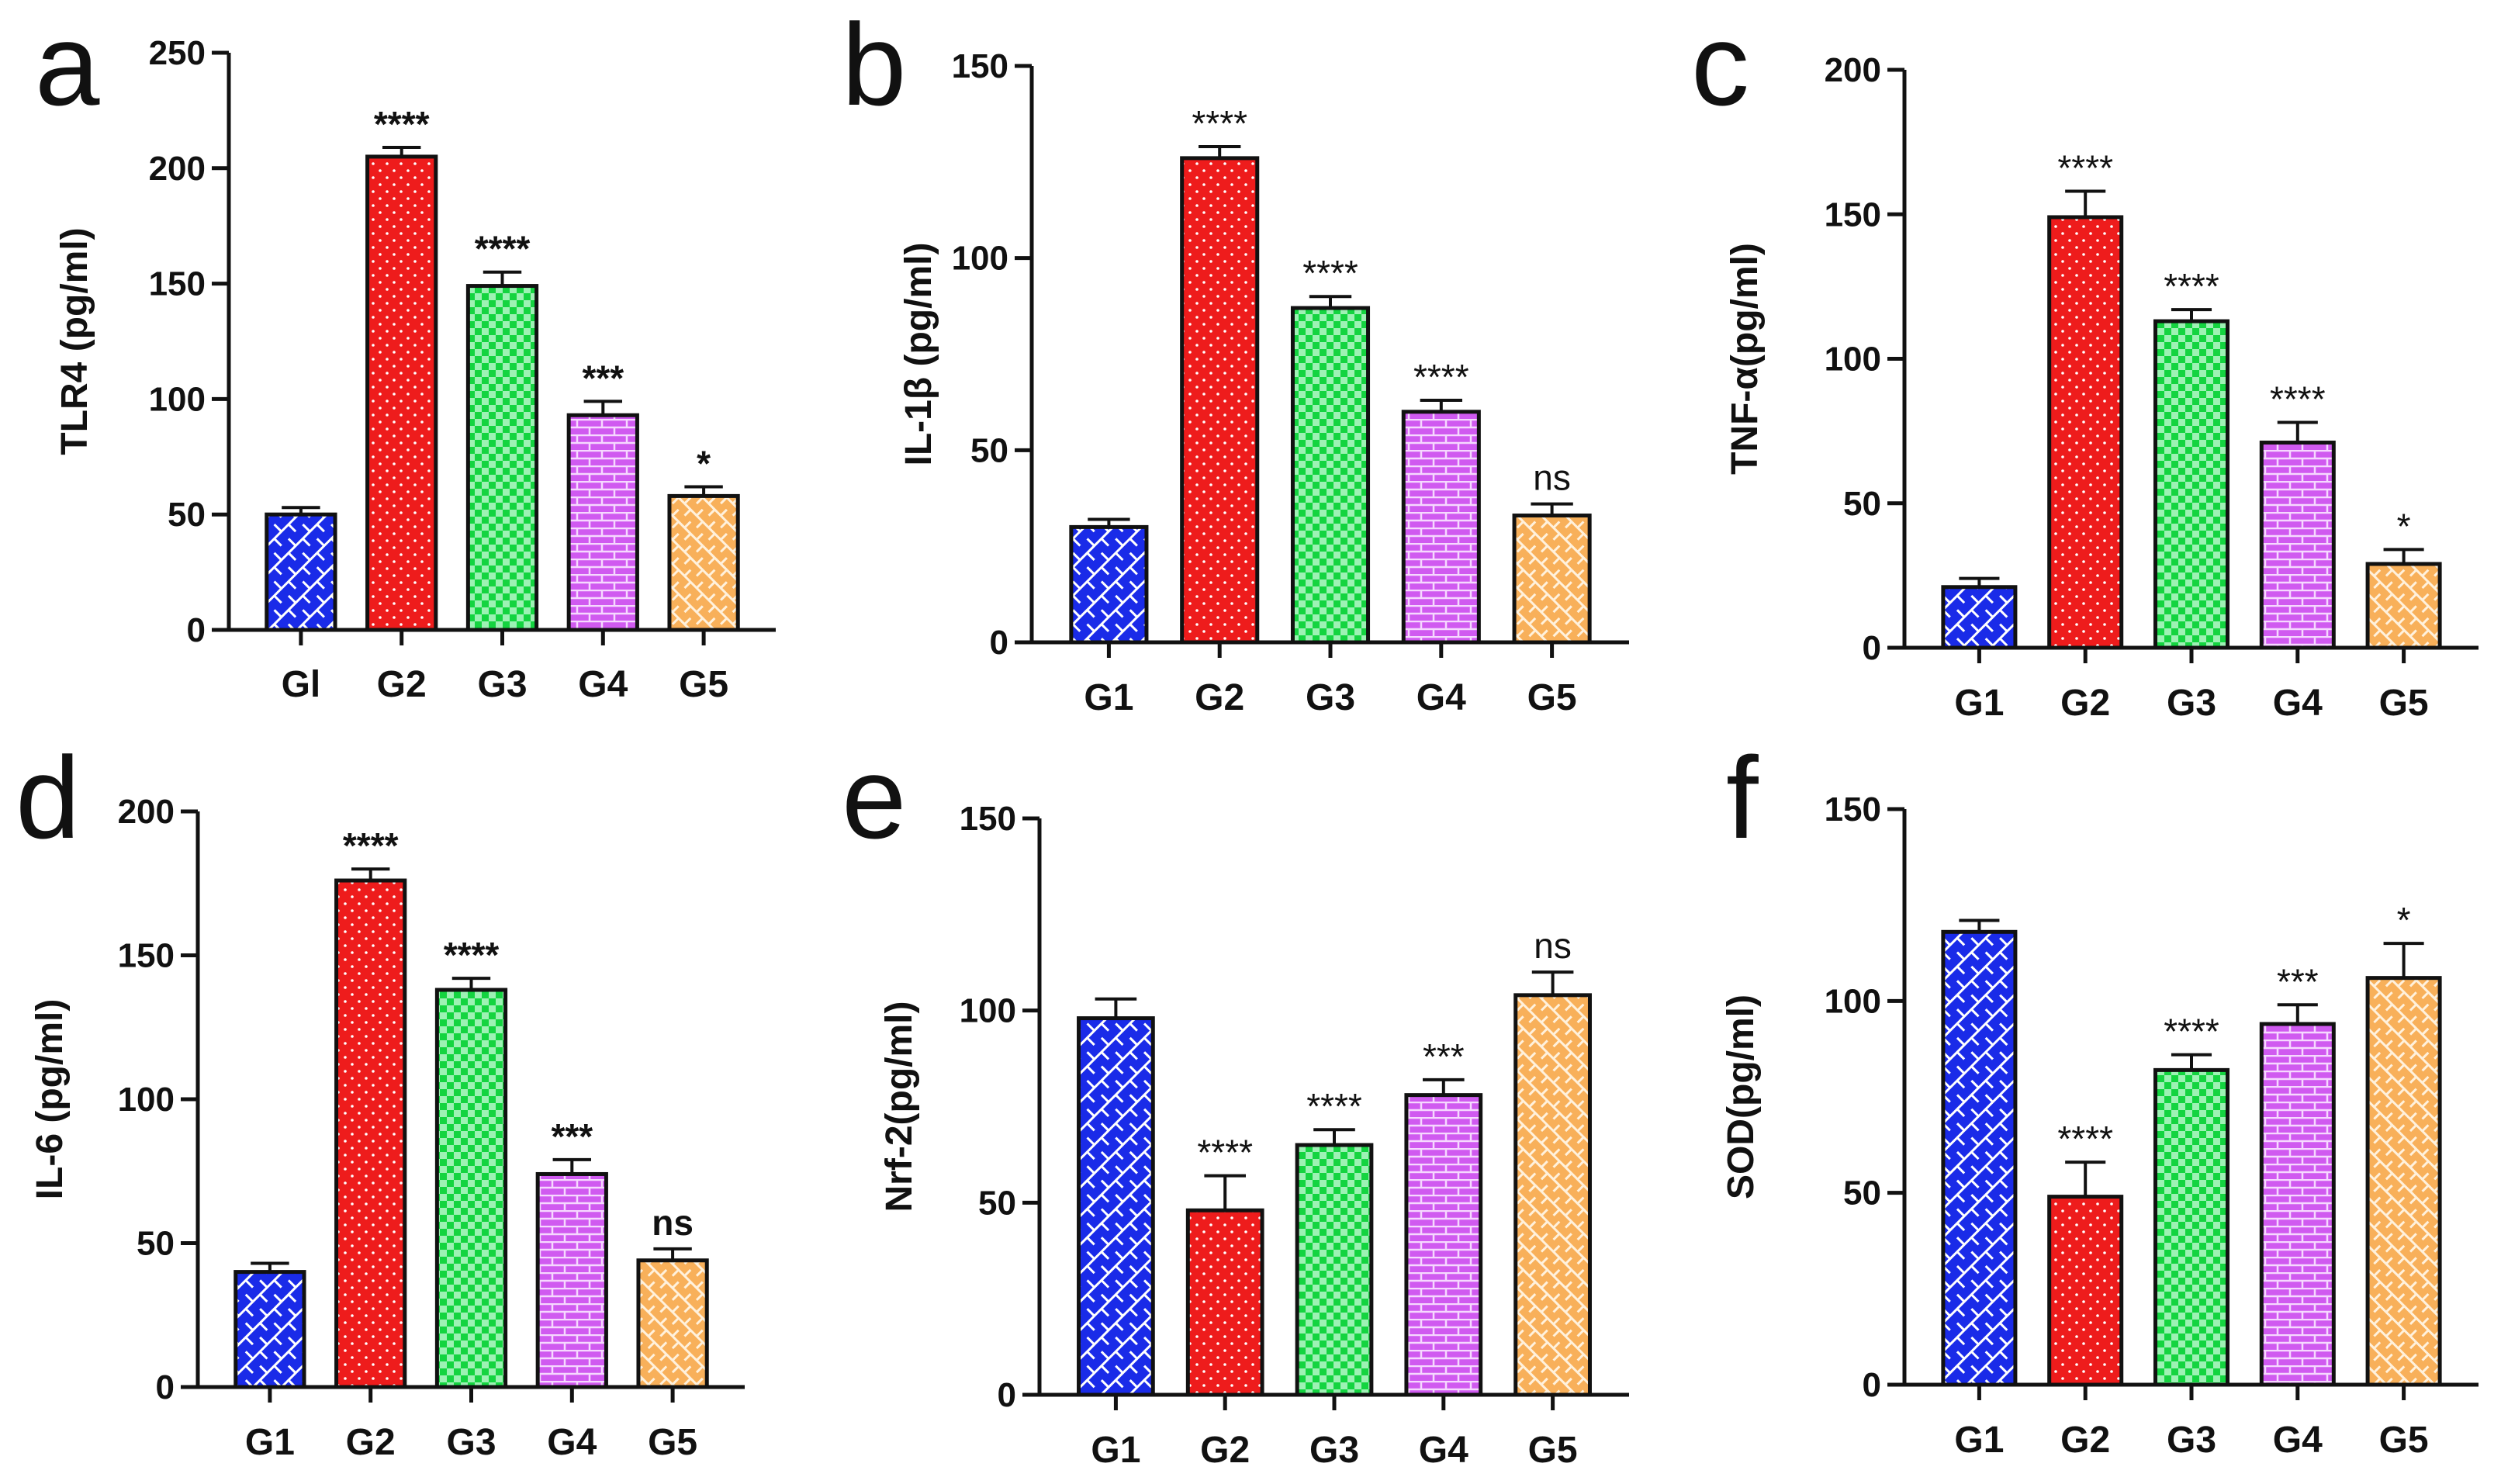 Image resolution: width=2501 pixels, height=1484 pixels. I want to click on y-axis-title: SOD(pg/ml), so click(1741, 1097).